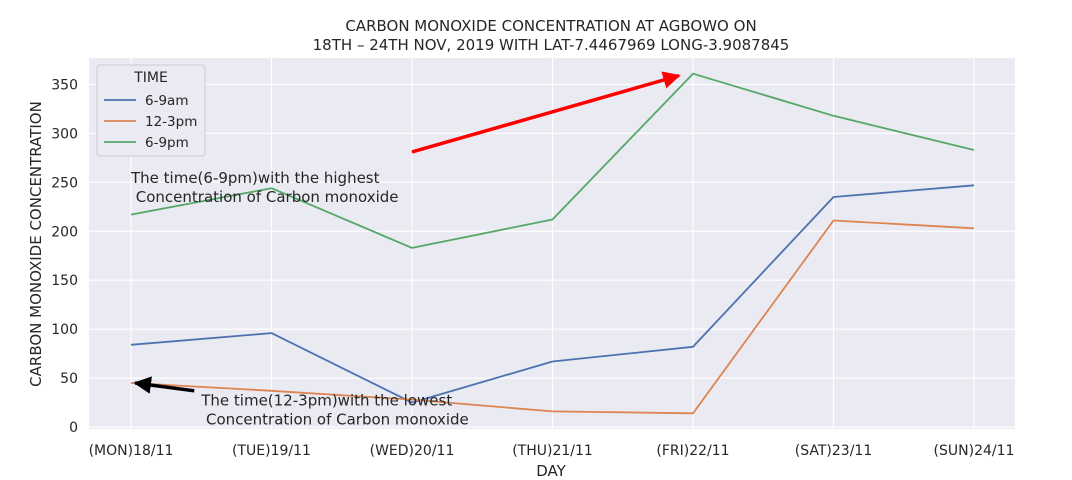 This screenshot has height=480, width=1072. I want to click on y-tick-label: 300, so click(64, 134).